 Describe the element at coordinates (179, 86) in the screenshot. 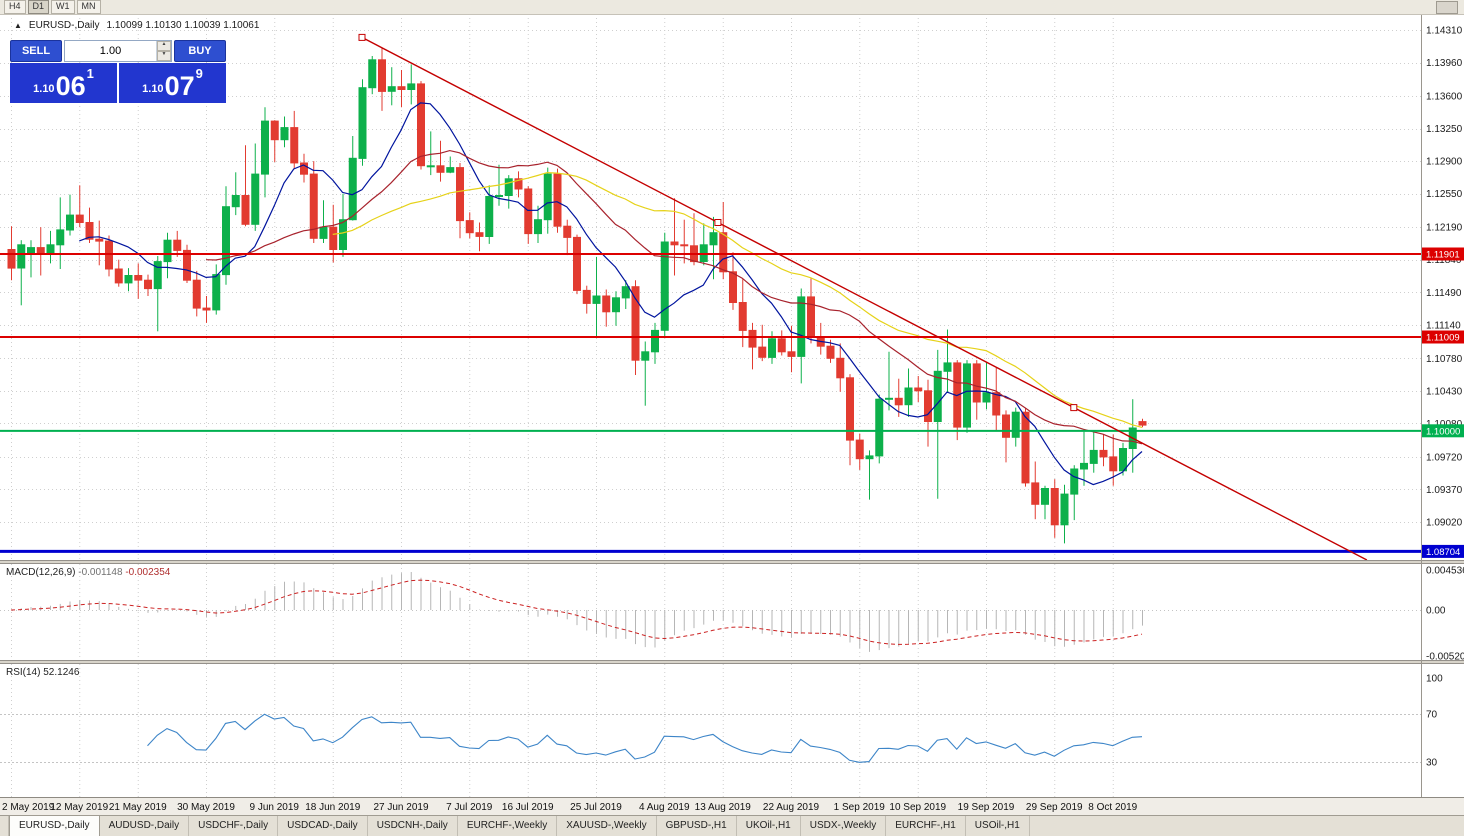

I see `buy-price-big: 07` at that location.